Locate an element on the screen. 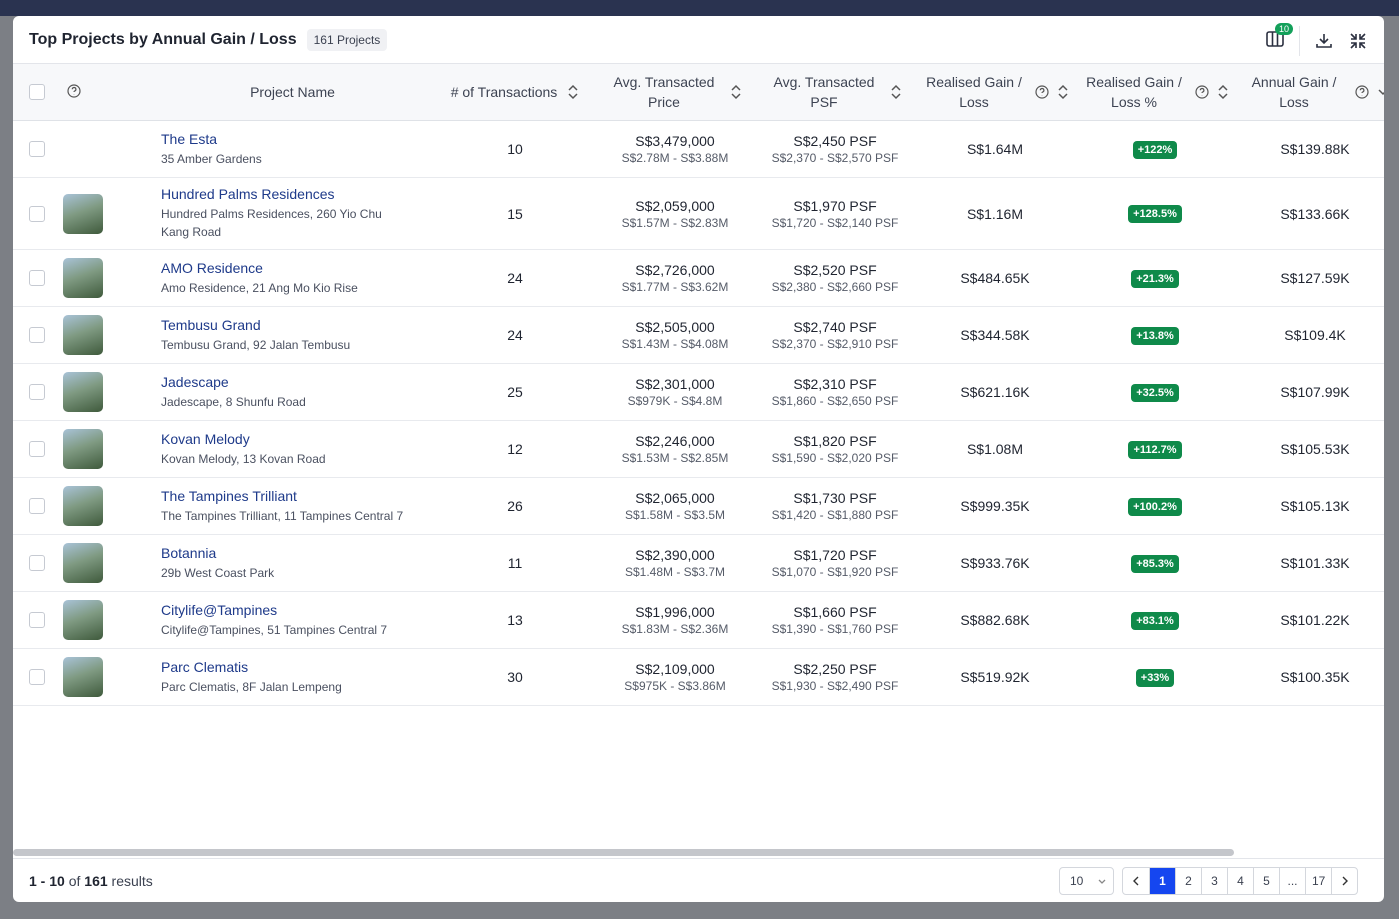 Image resolution: width=1399 pixels, height=919 pixels. help-icon is located at coordinates (74, 90).